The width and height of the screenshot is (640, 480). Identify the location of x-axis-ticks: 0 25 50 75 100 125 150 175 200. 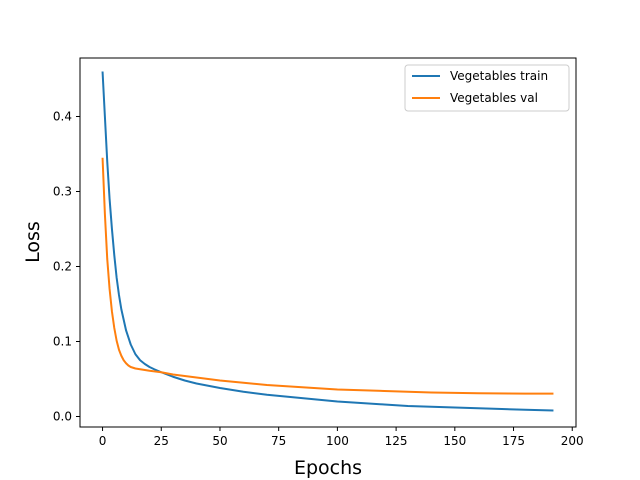
(341, 437).